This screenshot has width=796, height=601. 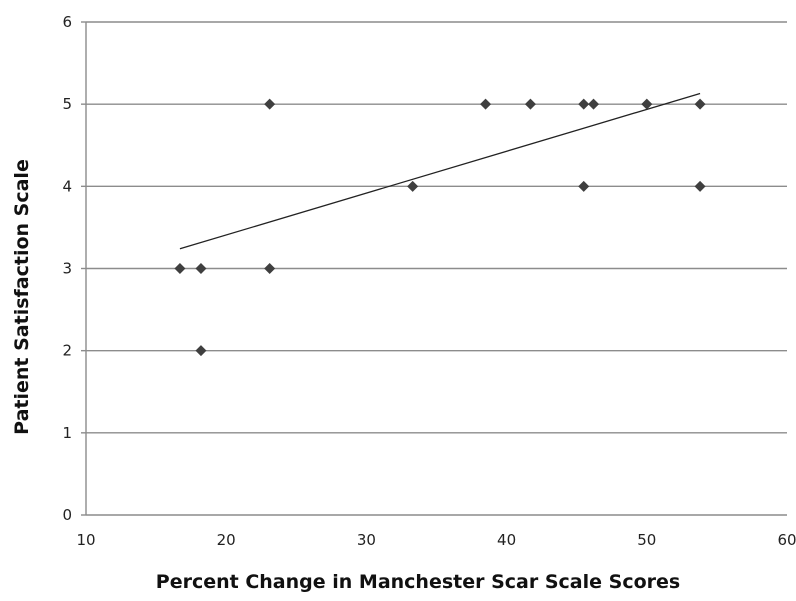 What do you see at coordinates (22, 297) in the screenshot?
I see `y-axis-title: Patient Satisfaction Scale` at bounding box center [22, 297].